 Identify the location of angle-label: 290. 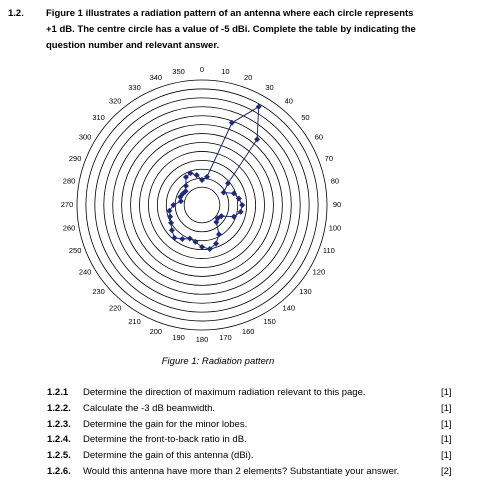
(75, 158).